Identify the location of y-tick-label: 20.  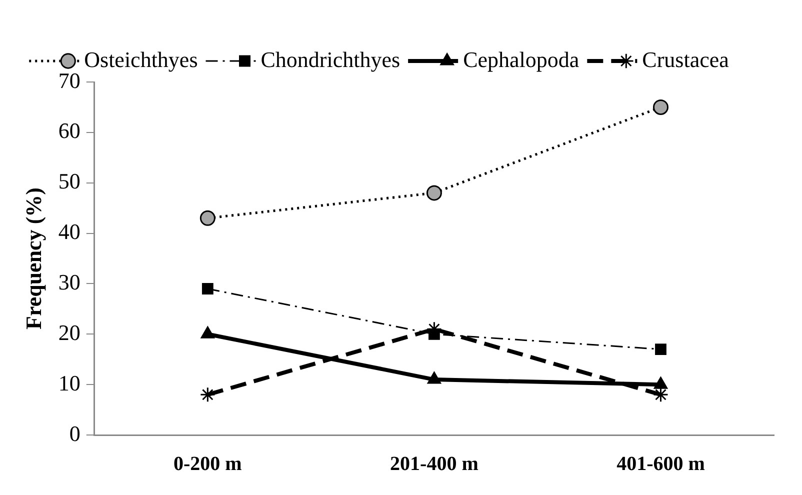
(69, 332).